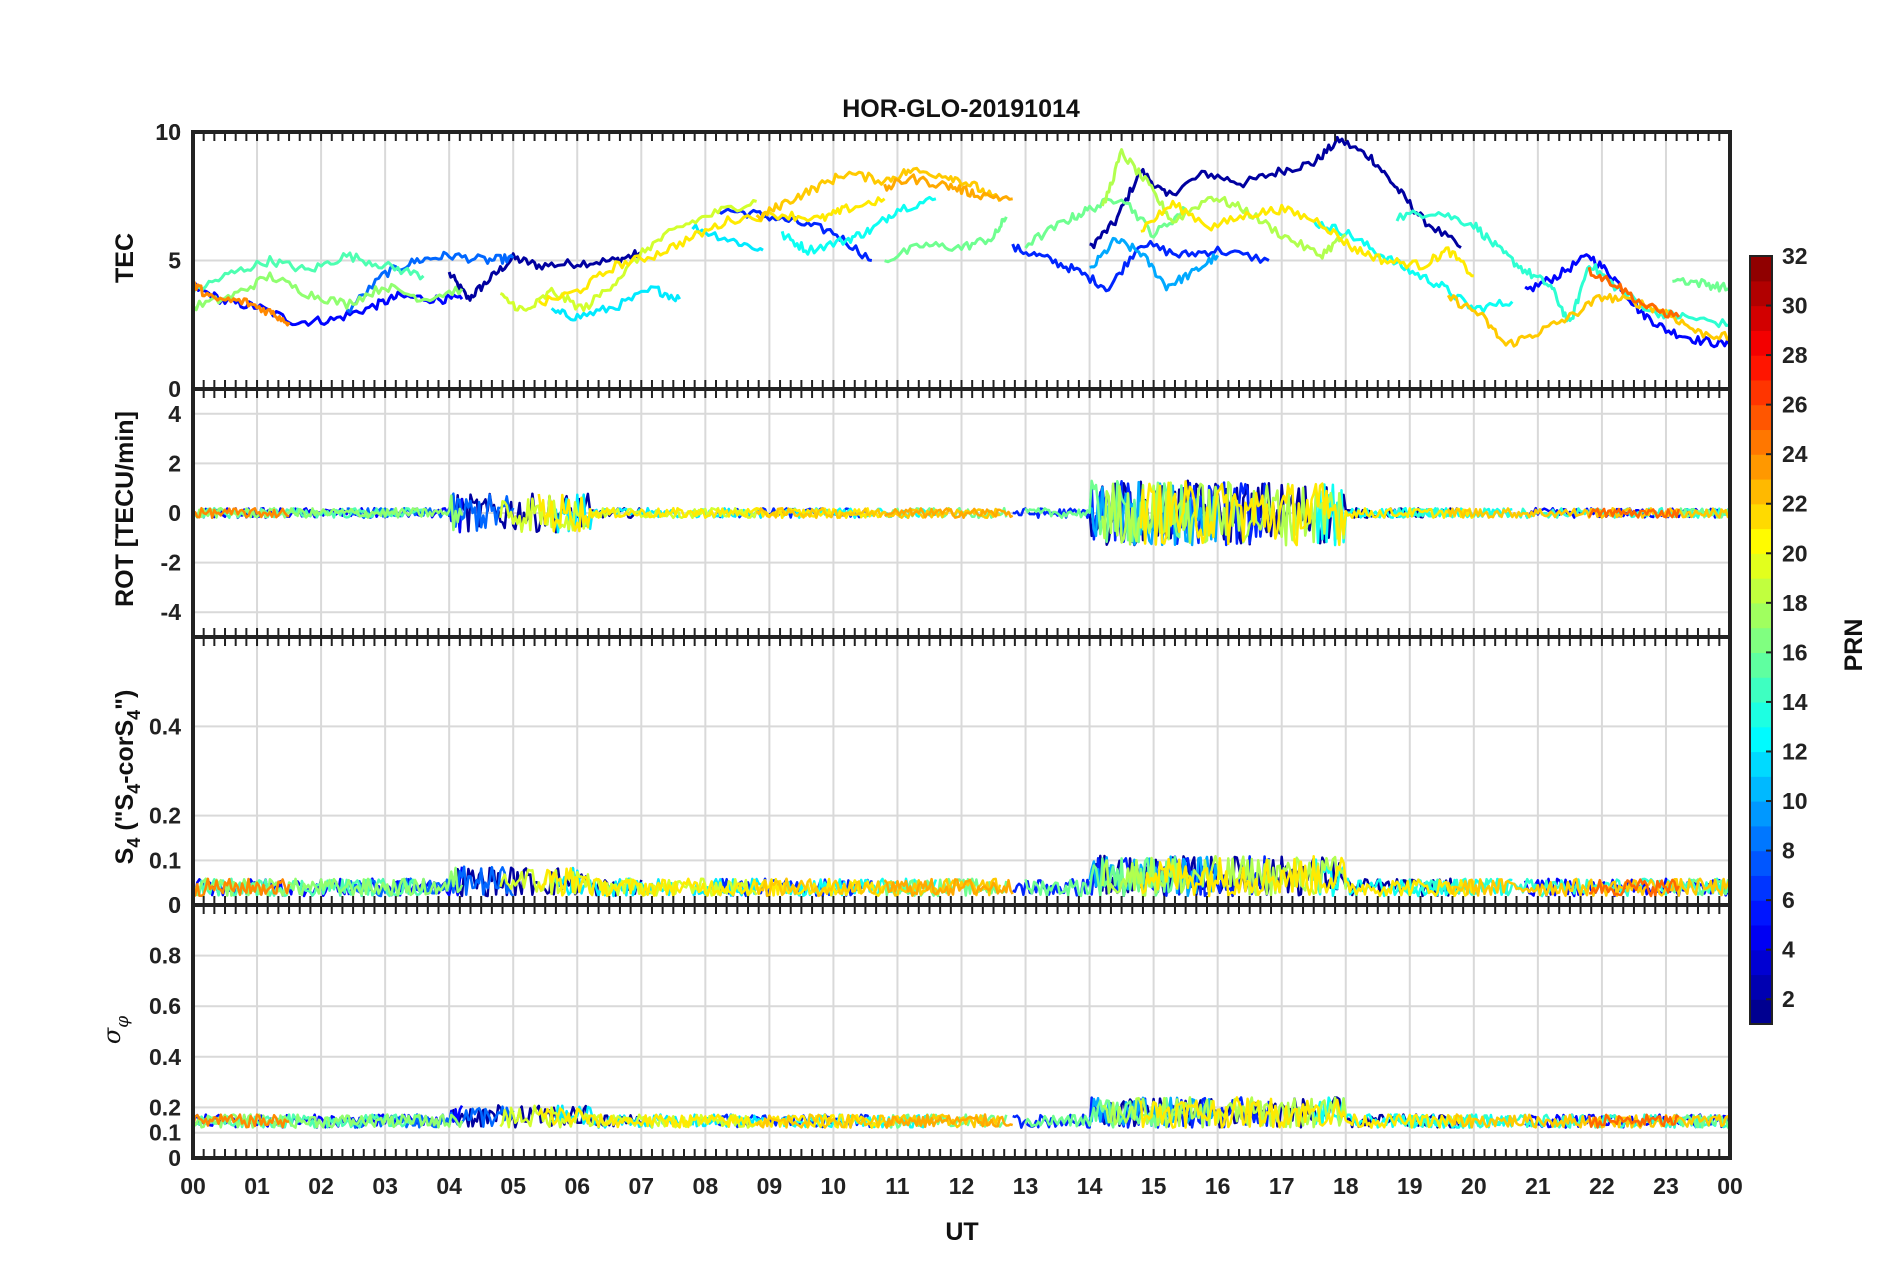 The width and height of the screenshot is (1902, 1272). I want to click on colorbar-tick-label: 16, so click(1795, 652).